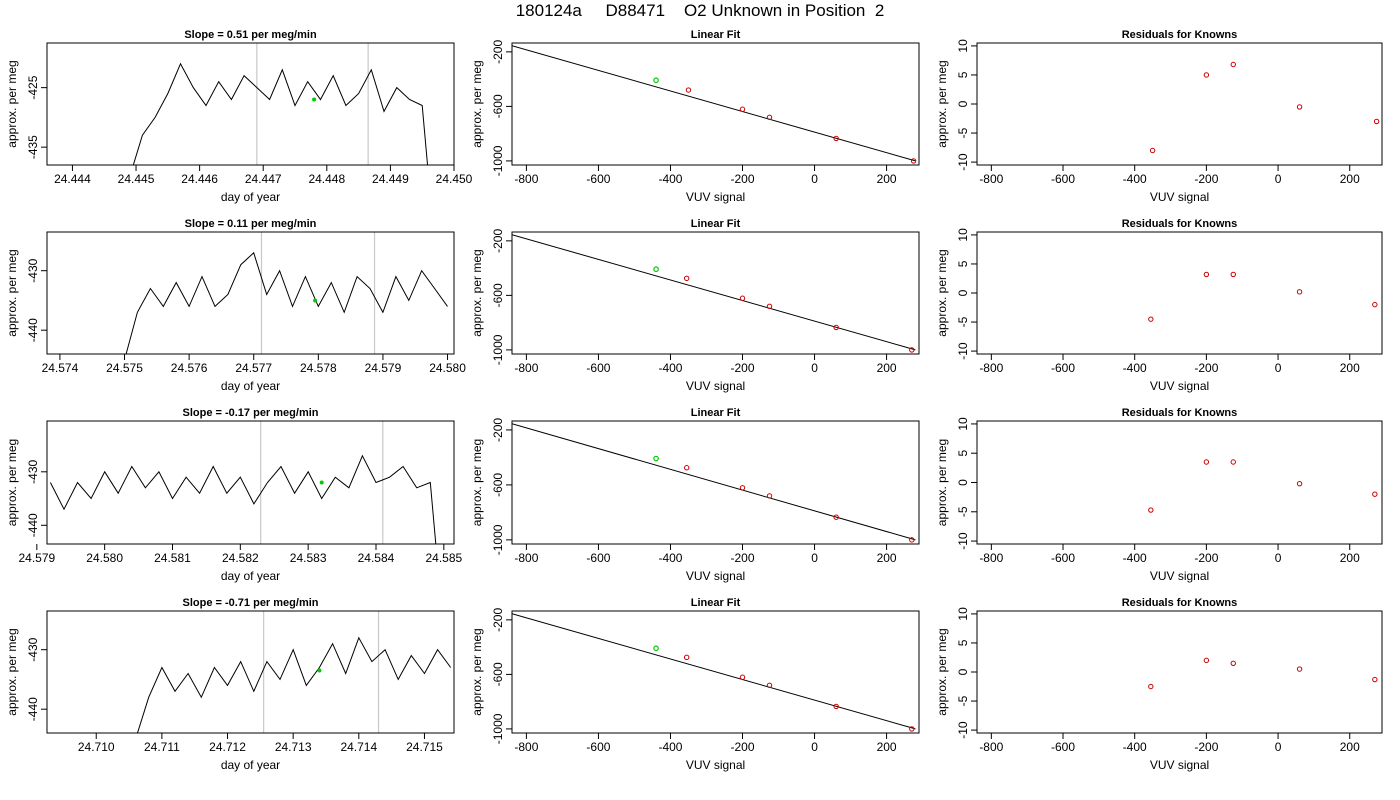 The width and height of the screenshot is (1400, 800). I want to click on x-tick-label: 24.446, so click(199, 179).